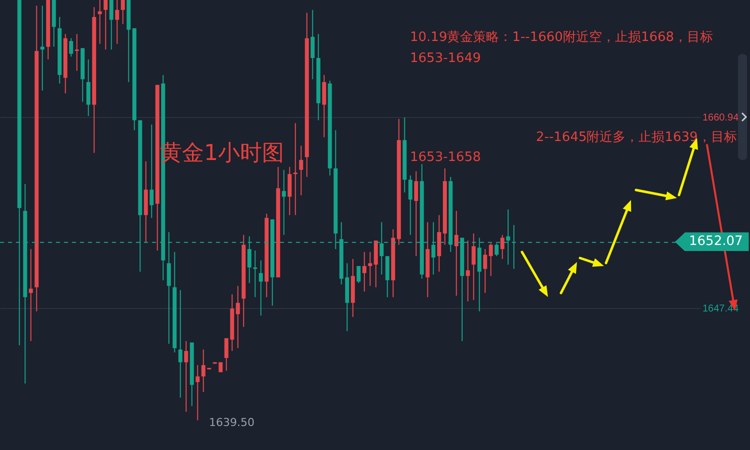 This screenshot has height=450, width=750. I want to click on annotation: 2--1645附近多，止损1639，目标, so click(636, 137).